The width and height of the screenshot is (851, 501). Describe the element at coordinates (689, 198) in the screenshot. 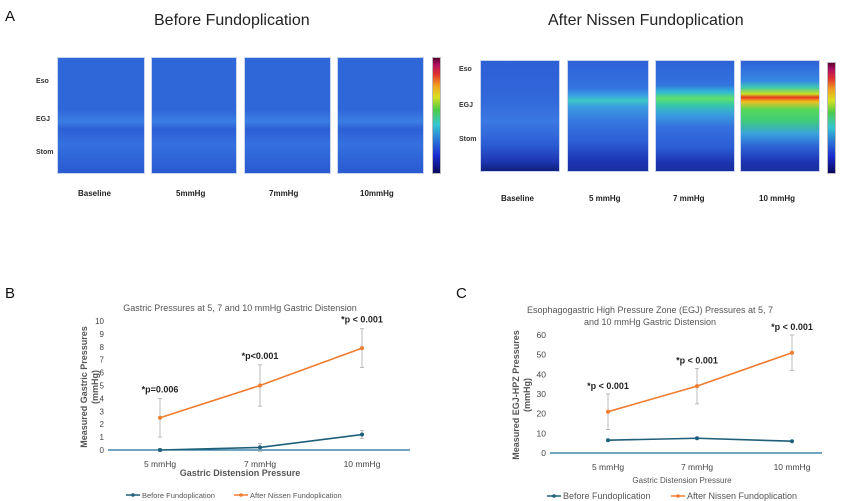

I see `heatmap-after-col-7: 7 mmHg` at that location.